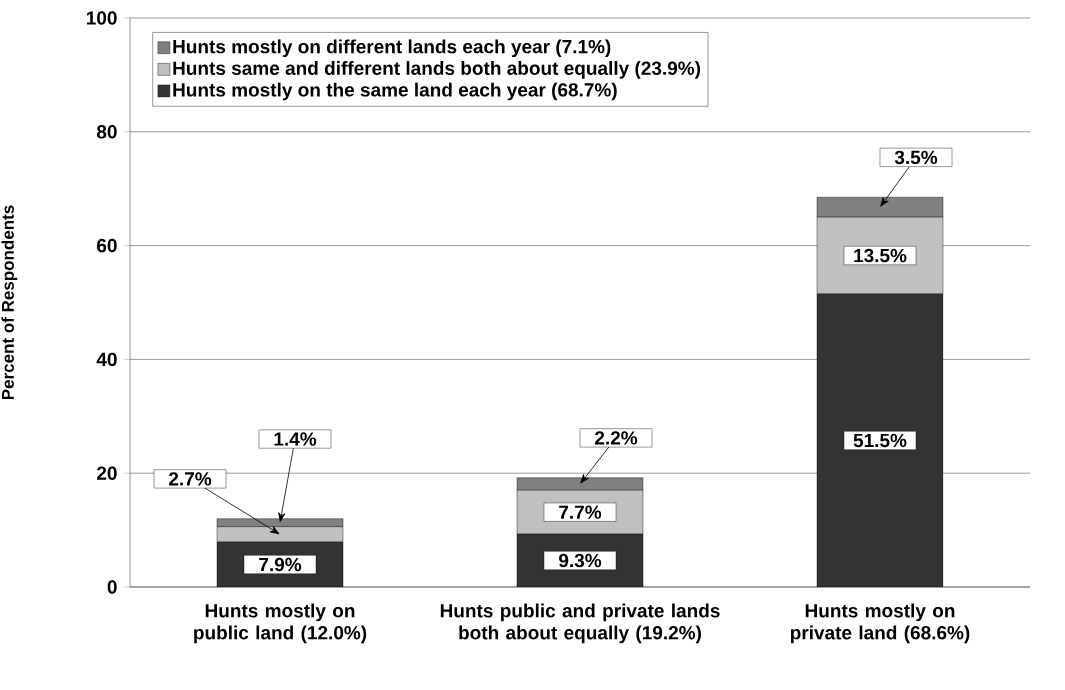 The image size is (1065, 690). What do you see at coordinates (107, 245) in the screenshot?
I see `y-tick-label: 60` at bounding box center [107, 245].